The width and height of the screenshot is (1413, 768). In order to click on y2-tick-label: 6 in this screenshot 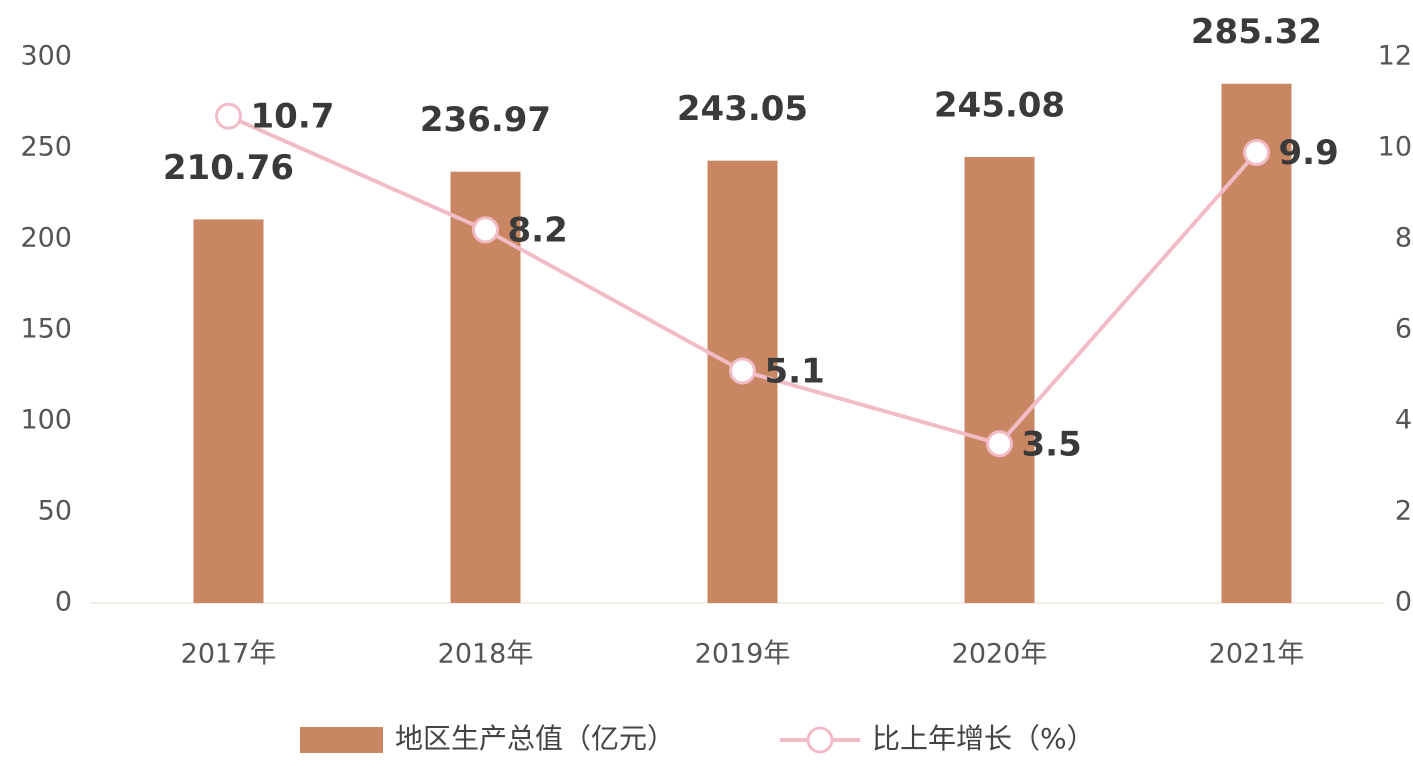, I will do `click(1403, 329)`.